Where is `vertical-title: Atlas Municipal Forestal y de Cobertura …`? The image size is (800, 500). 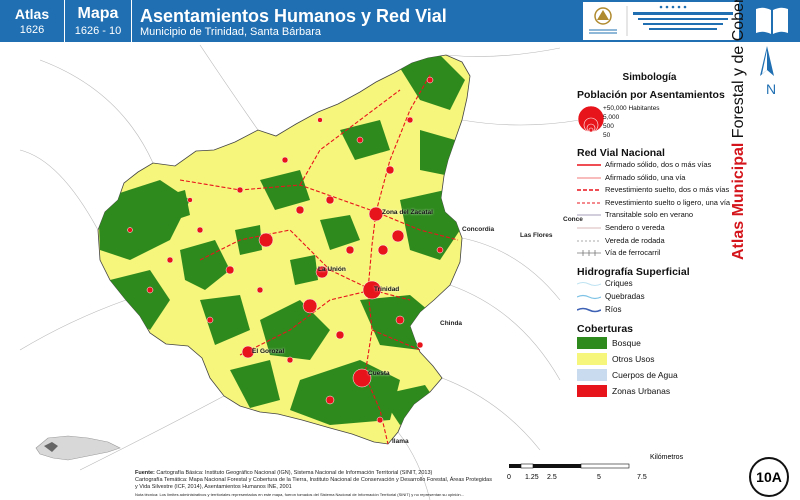
vertical-title: Atlas Municipal Forestal y de Cobertura … is located at coordinates (739, 130).